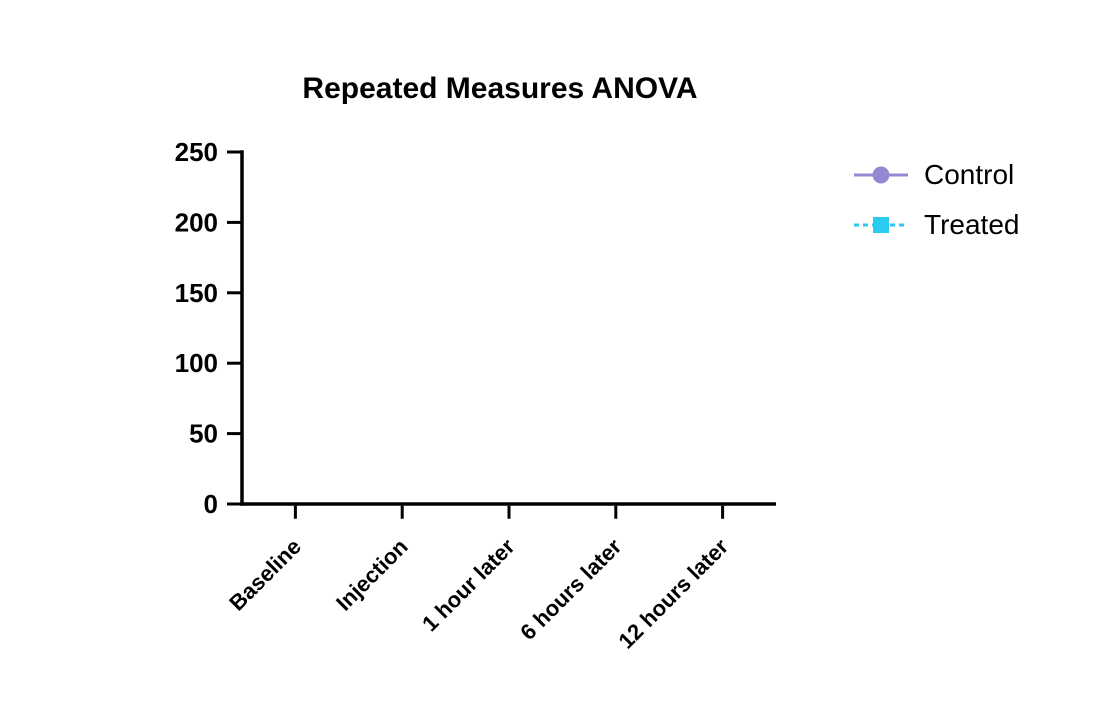 This screenshot has width=1100, height=713. I want to click on x-tick-label: 1 hour later, so click(468, 585).